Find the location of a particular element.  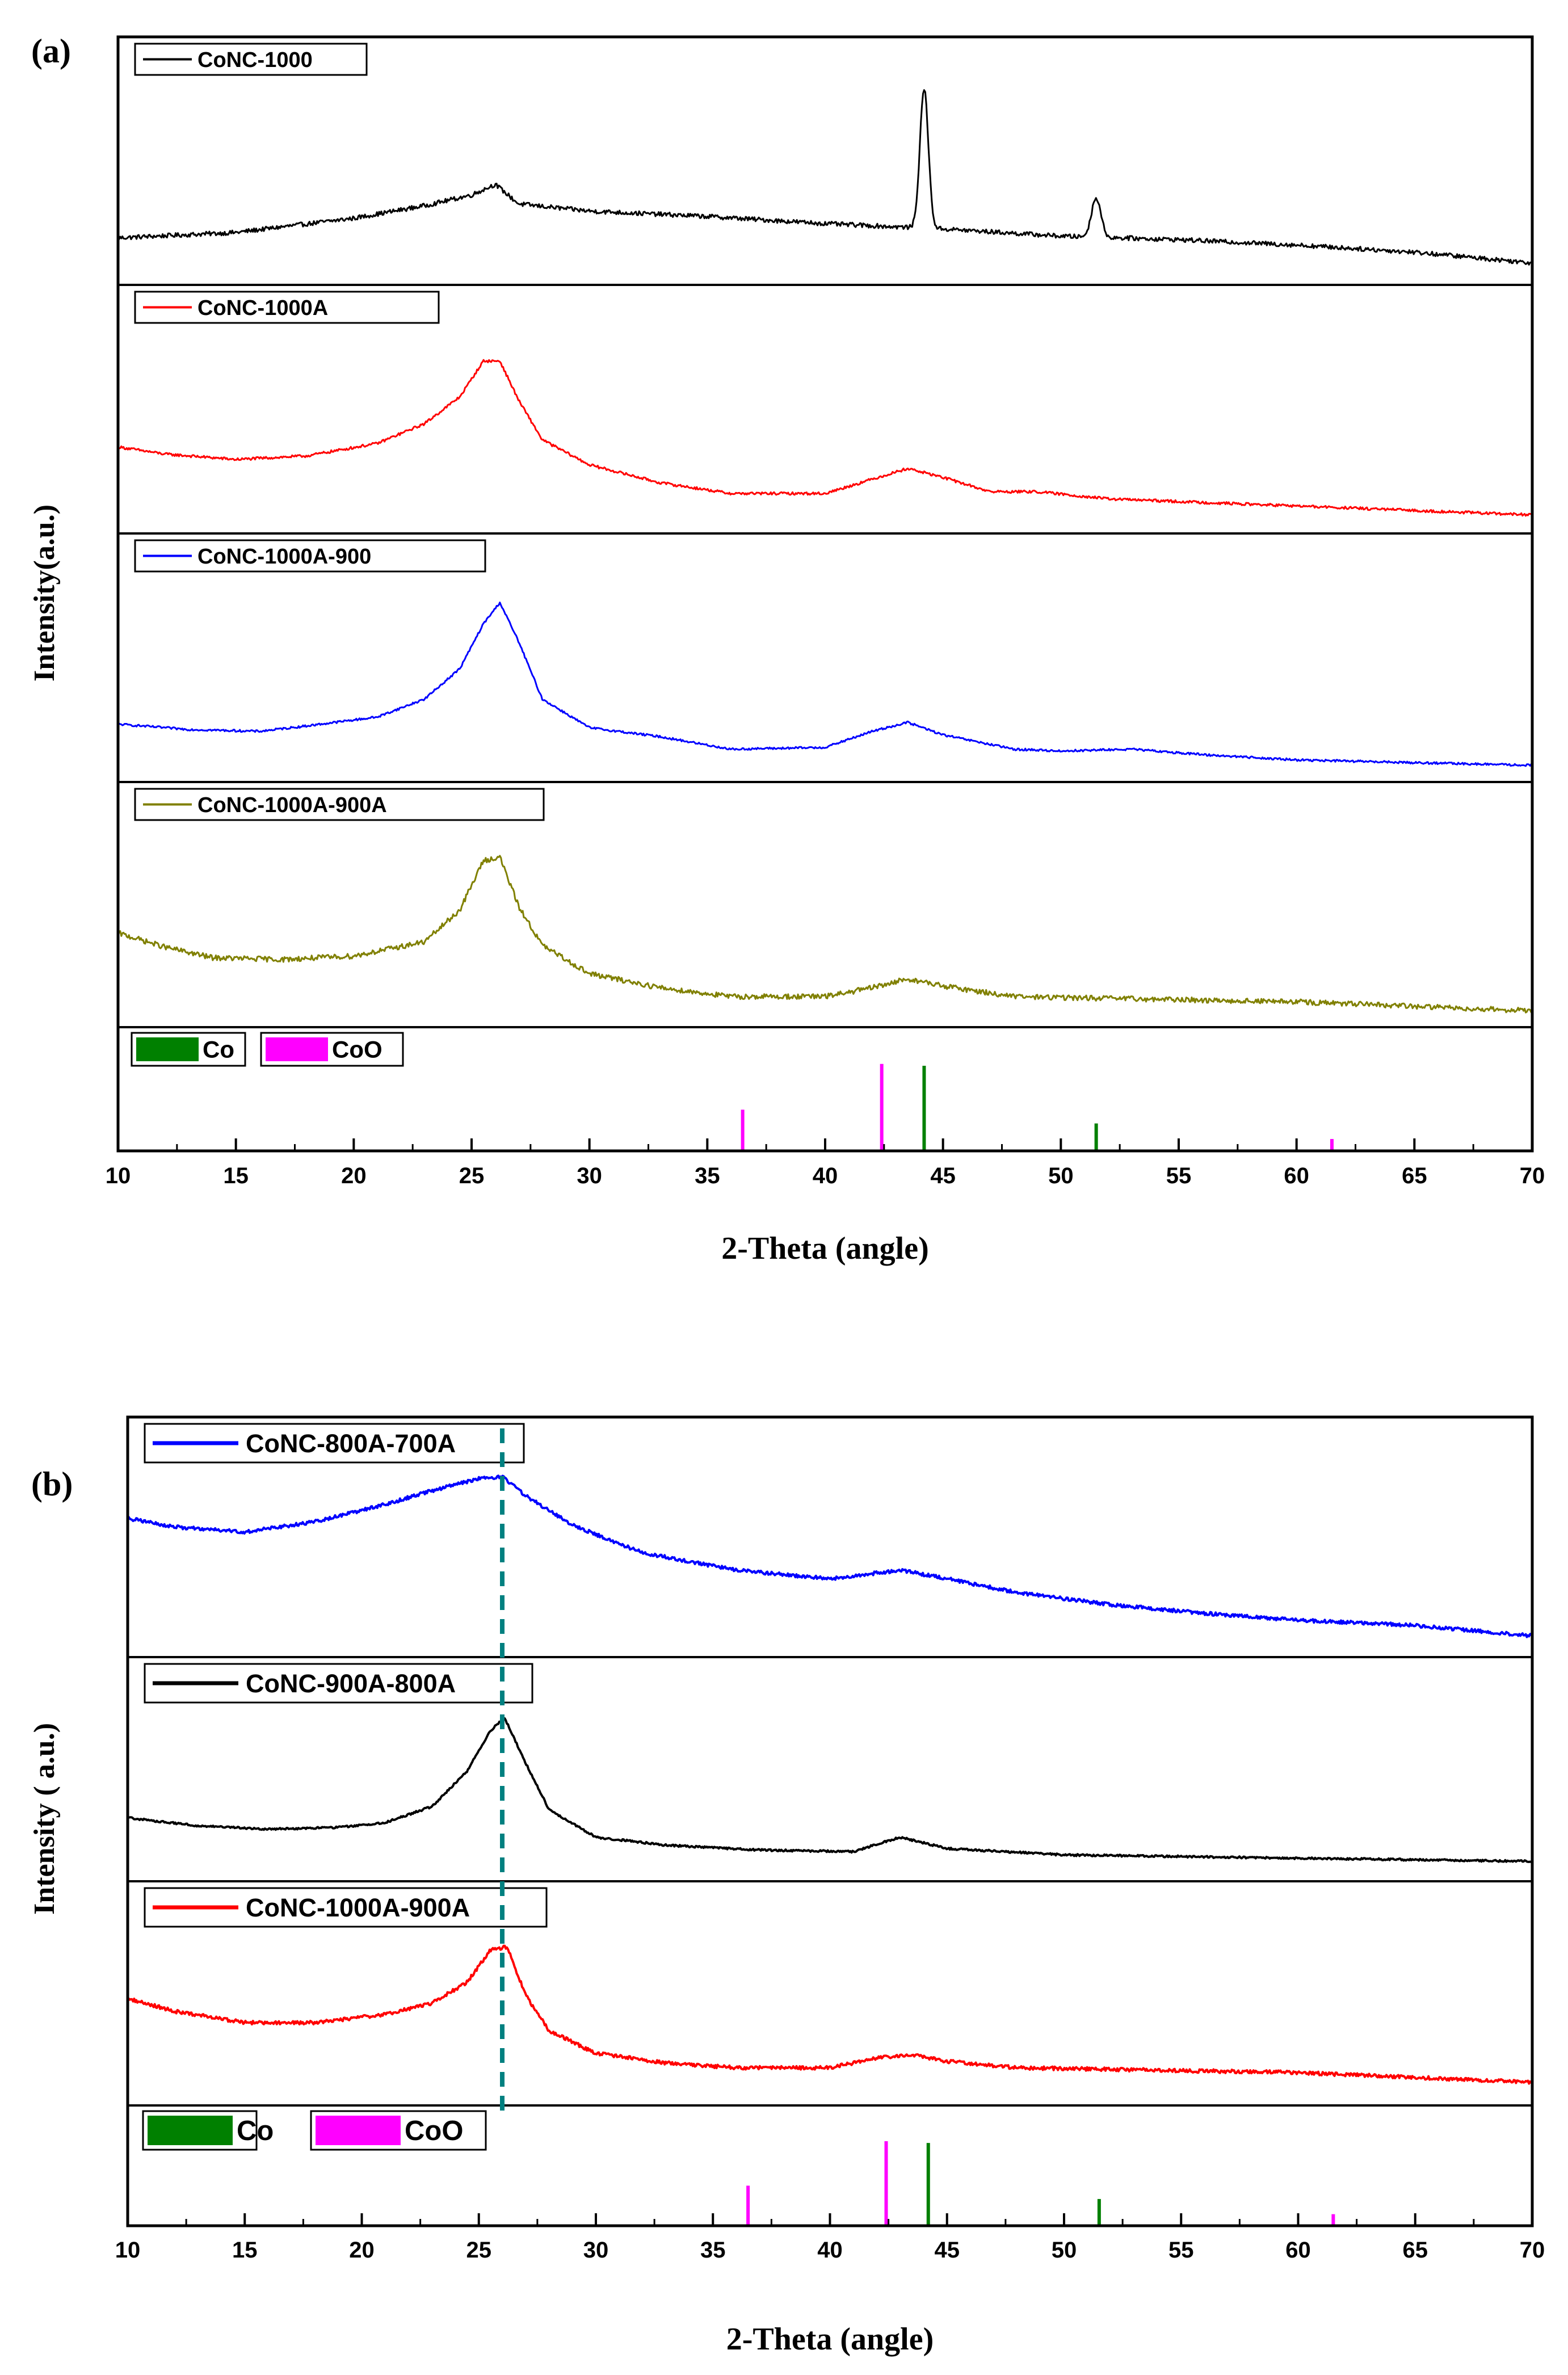

trace-conc-800a-700a is located at coordinates (830, 1556).